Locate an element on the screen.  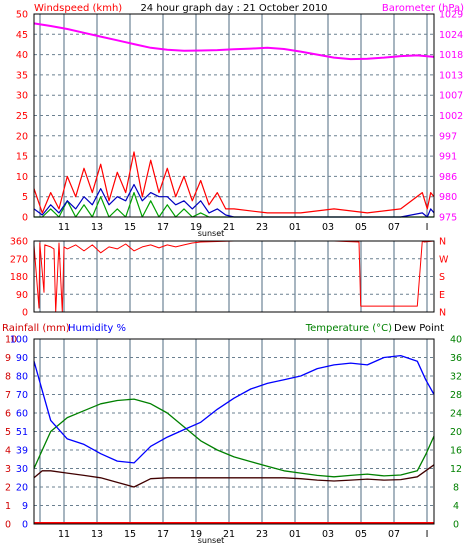
y-tick-label: 100 is located at coordinates (19, 340).